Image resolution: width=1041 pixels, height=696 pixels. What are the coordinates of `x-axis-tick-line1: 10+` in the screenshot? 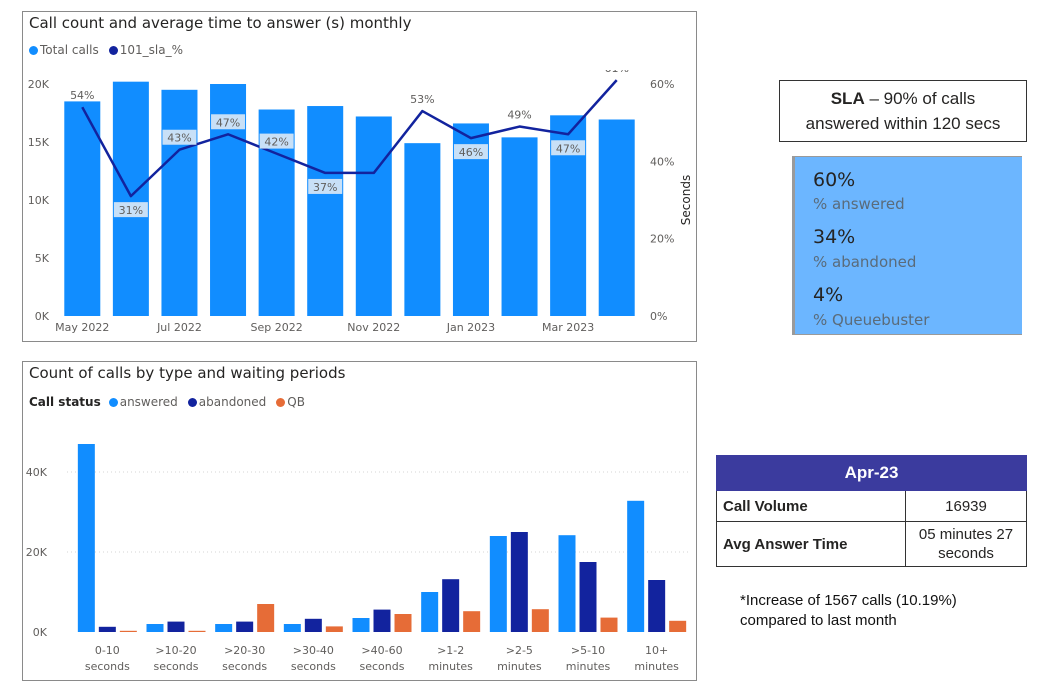 It's located at (656, 650).